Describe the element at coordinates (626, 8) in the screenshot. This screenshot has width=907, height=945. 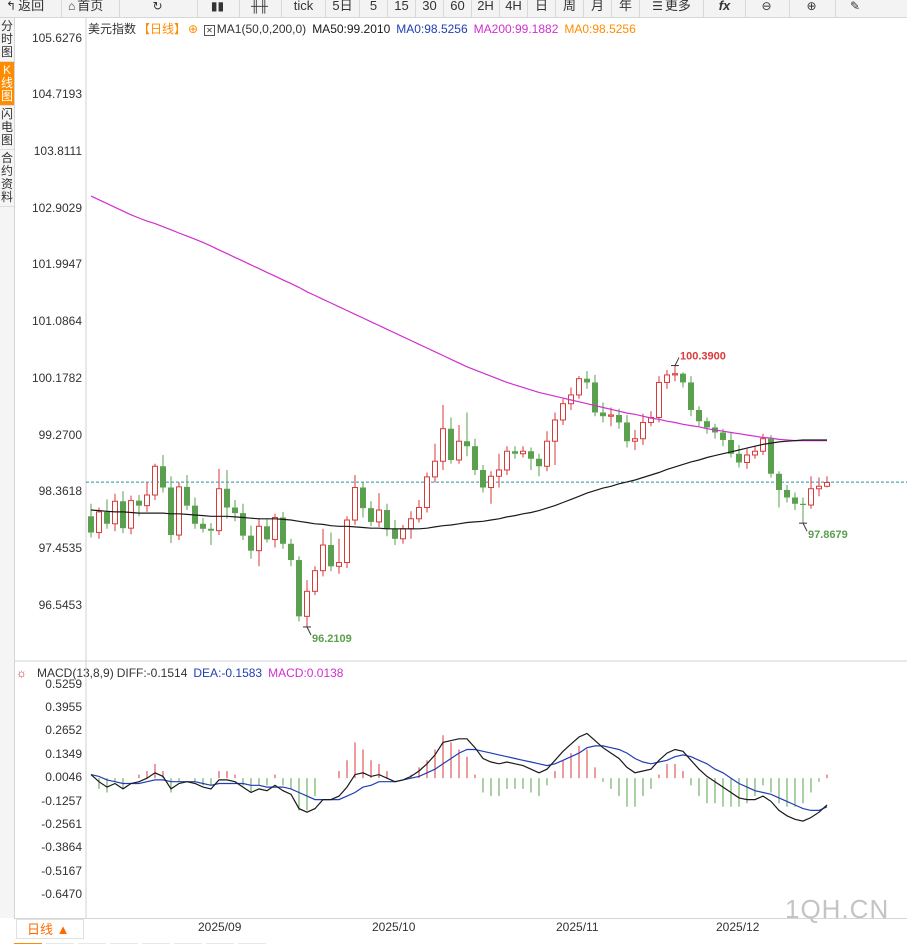
I see `period-year: 年` at that location.